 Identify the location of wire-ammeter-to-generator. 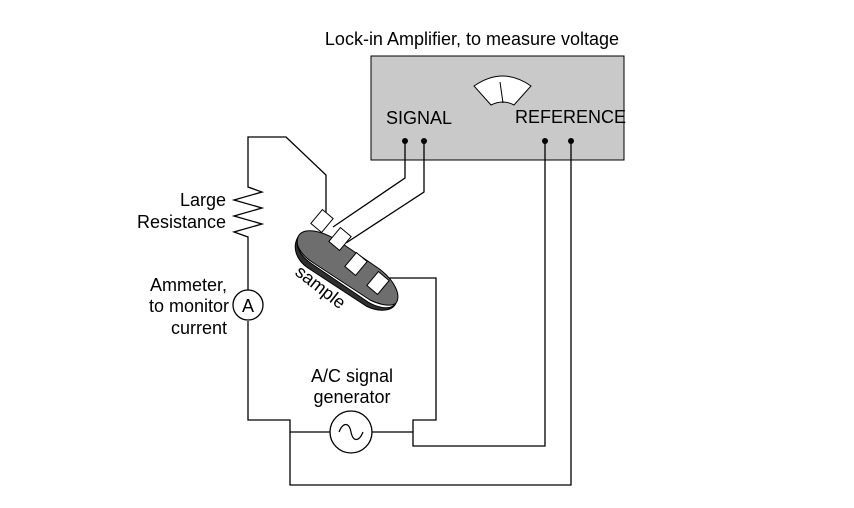
(288, 377).